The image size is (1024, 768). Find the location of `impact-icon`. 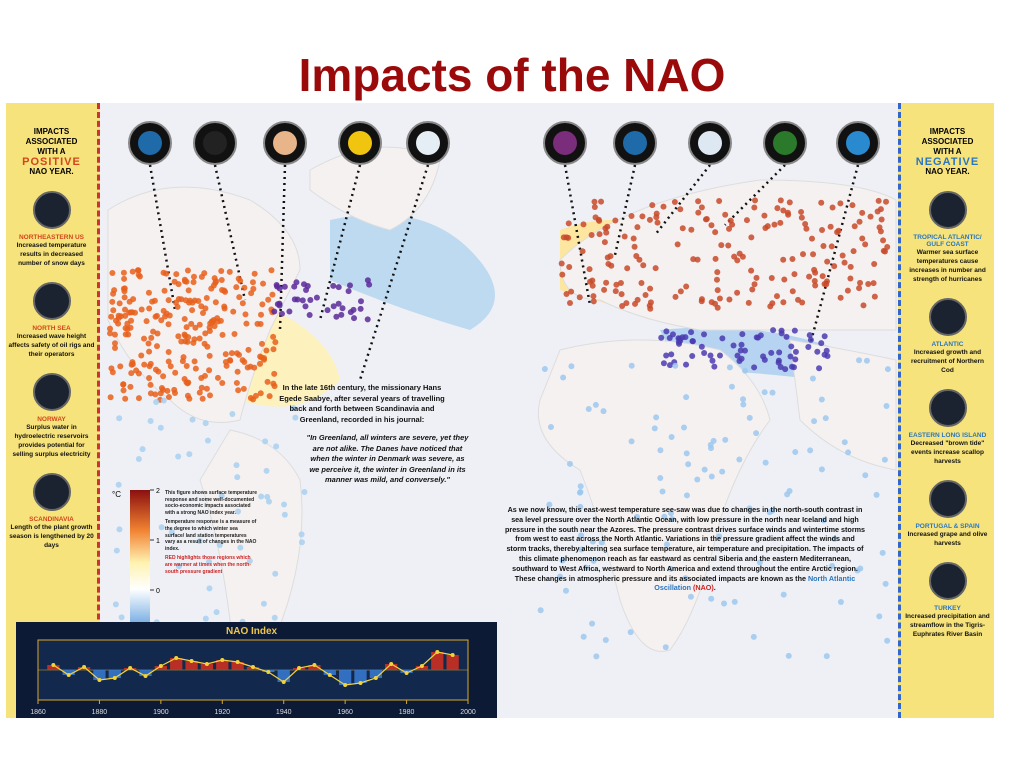

impact-icon is located at coordinates (947, 499).